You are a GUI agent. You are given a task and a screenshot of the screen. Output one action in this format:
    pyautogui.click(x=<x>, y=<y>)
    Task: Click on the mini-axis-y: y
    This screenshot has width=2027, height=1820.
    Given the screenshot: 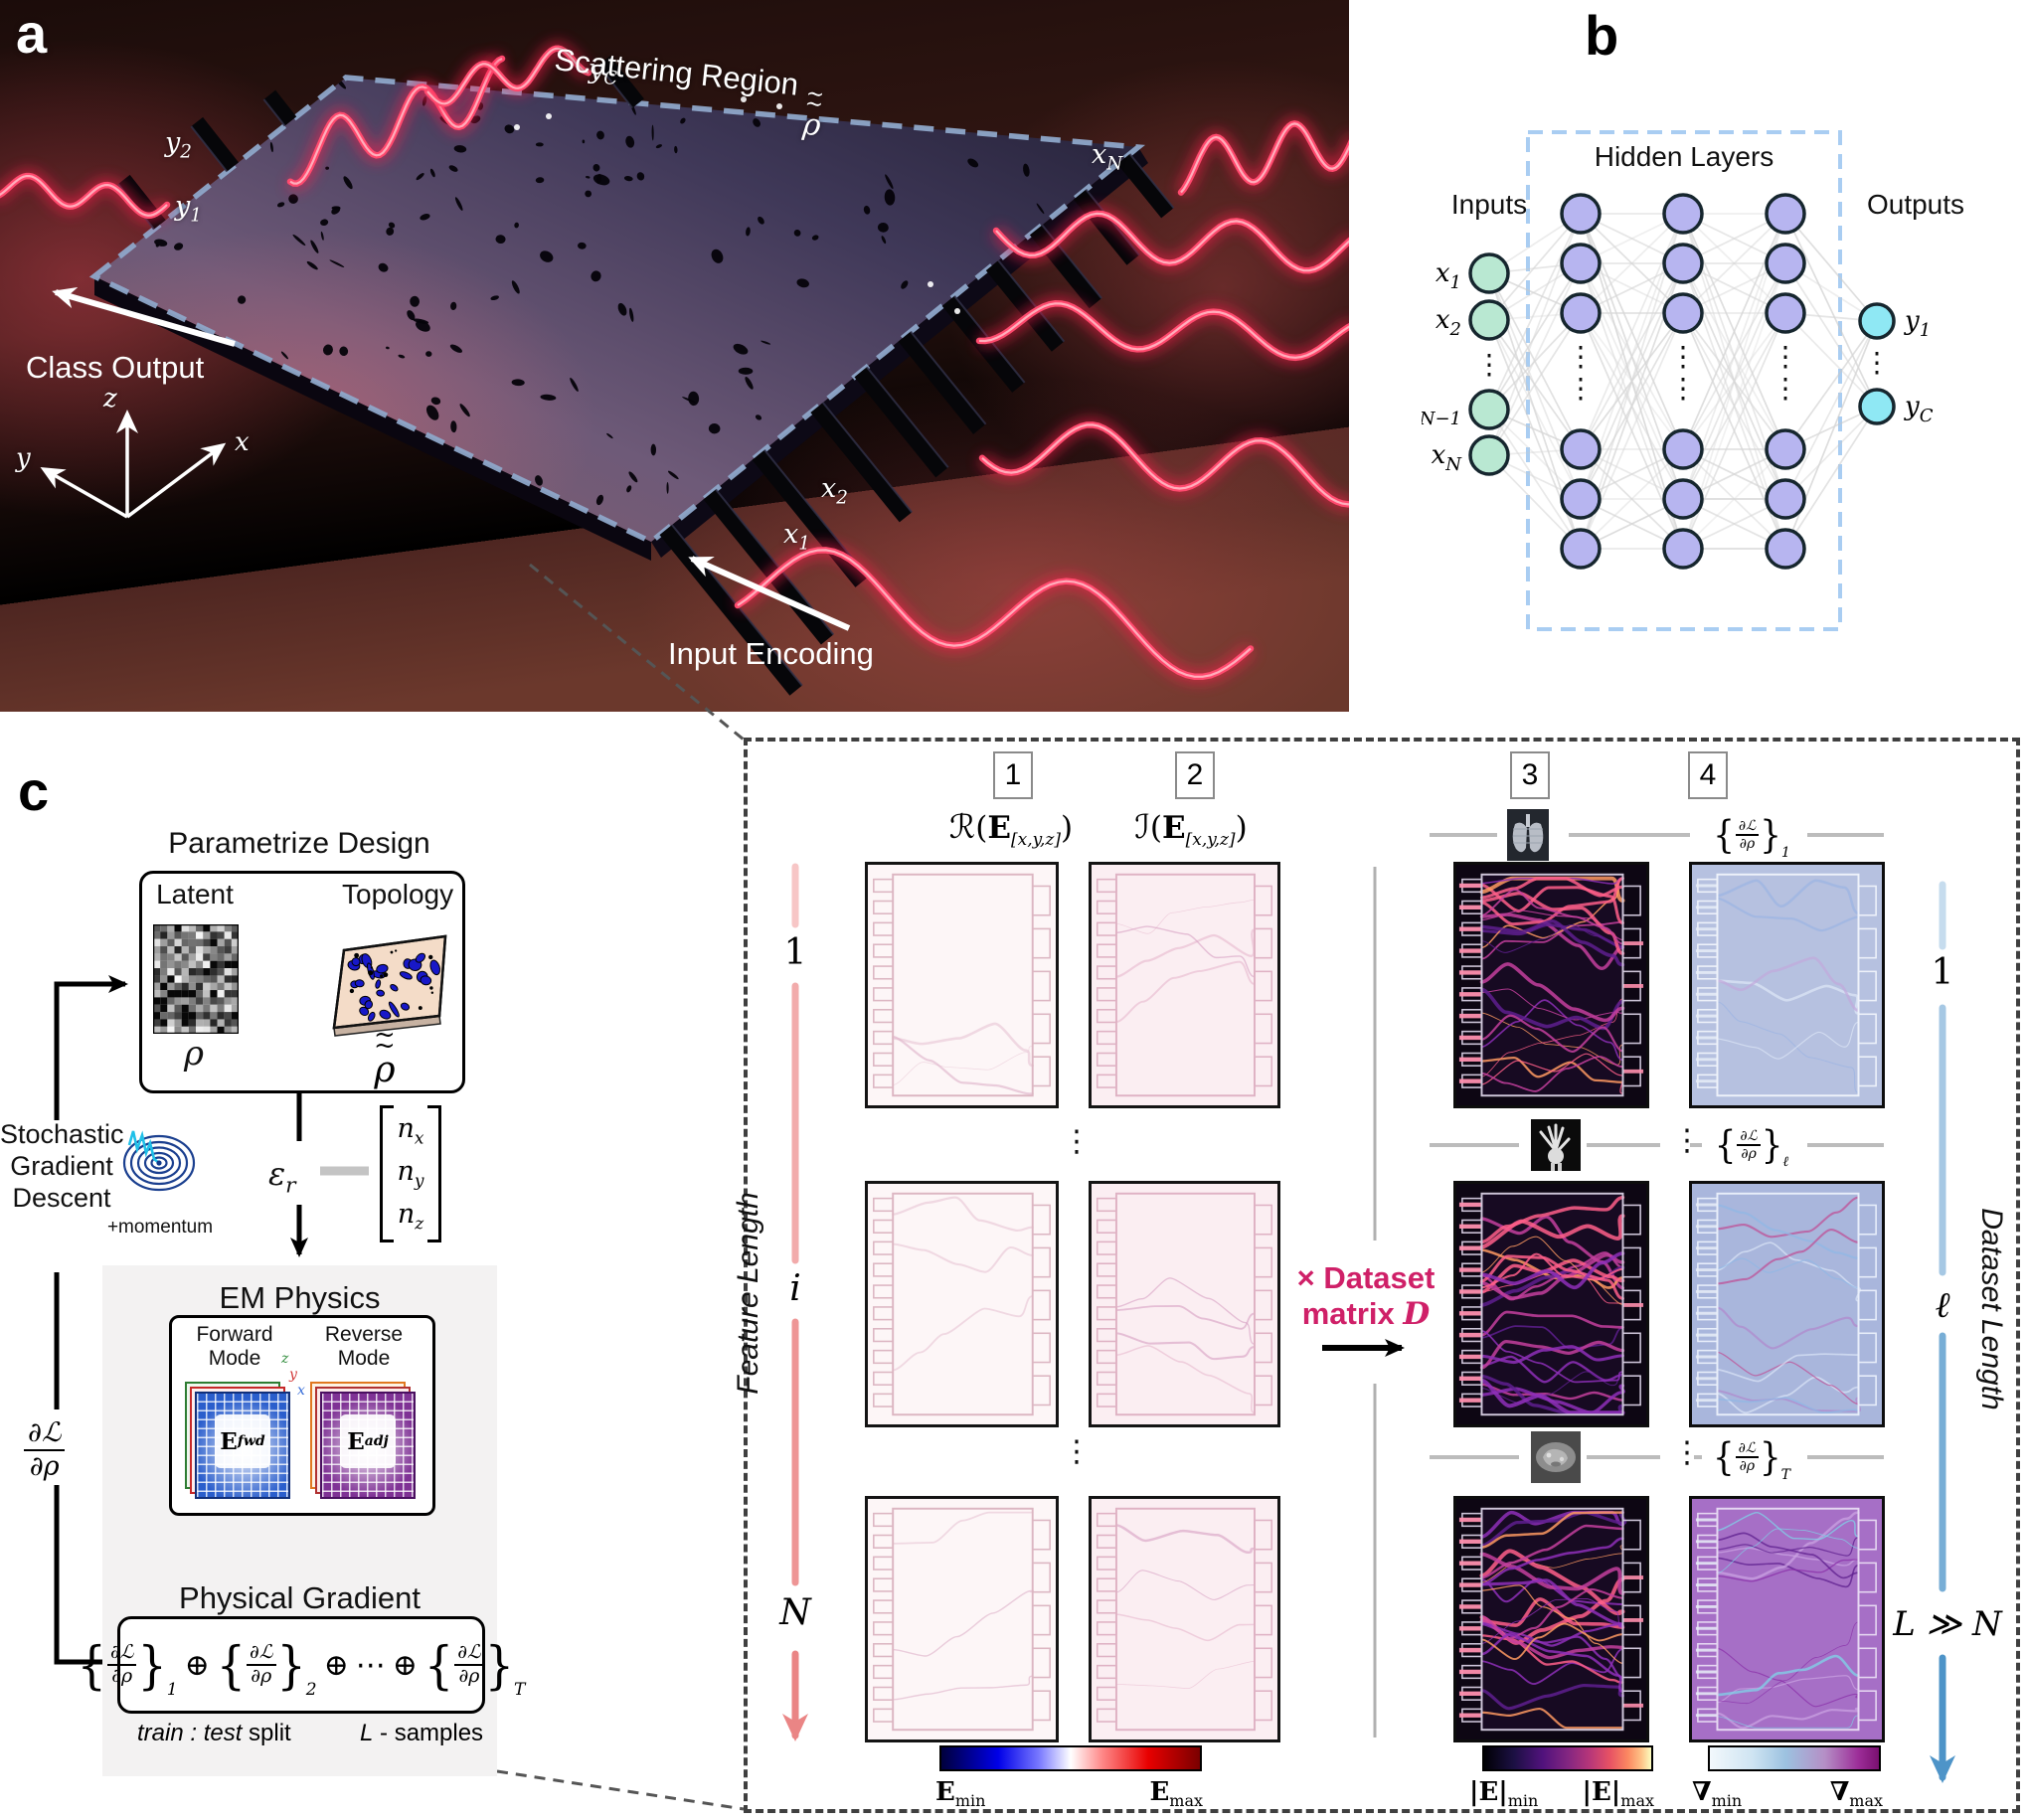 What is the action you would take?
    pyautogui.click(x=293, y=1375)
    